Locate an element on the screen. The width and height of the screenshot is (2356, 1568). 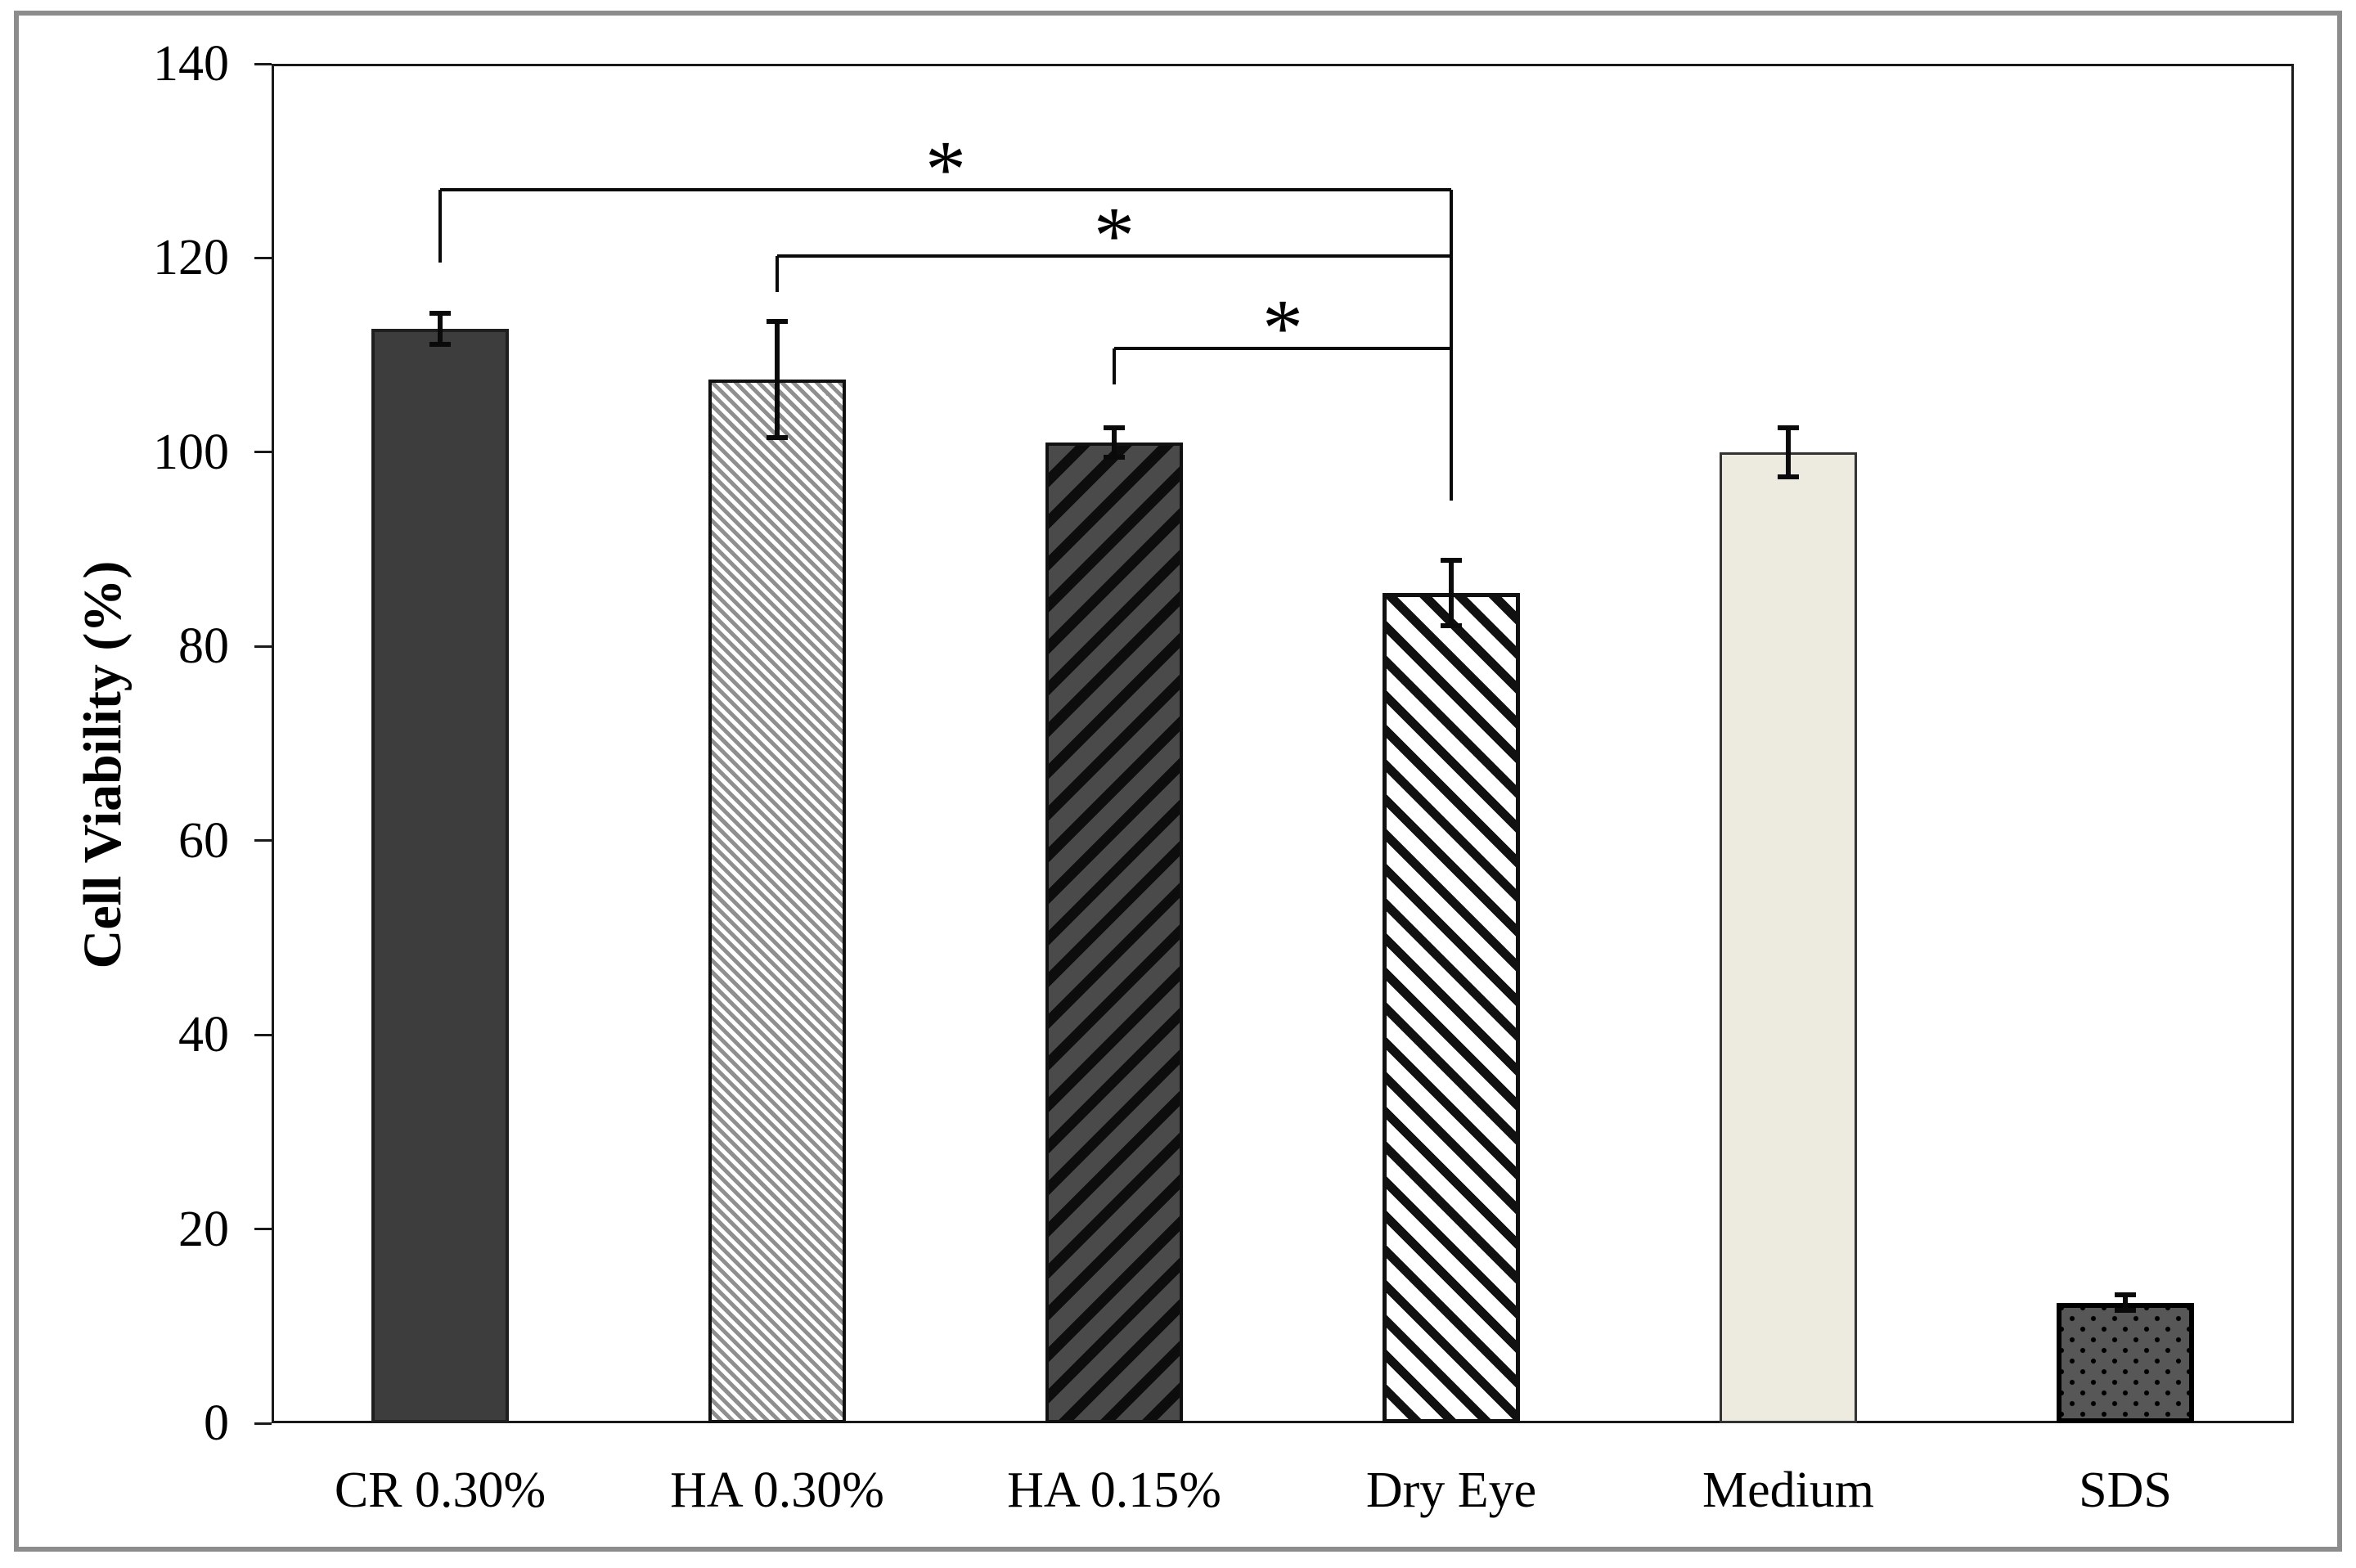
x-tick-label: CR 0.30% is located at coordinates (440, 1490).